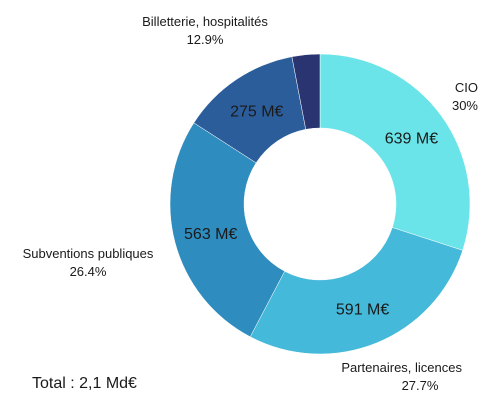 Image resolution: width=496 pixels, height=407 pixels. Describe the element at coordinates (205, 39) in the screenshot. I see `slice-percent-label: 12.9%` at that location.